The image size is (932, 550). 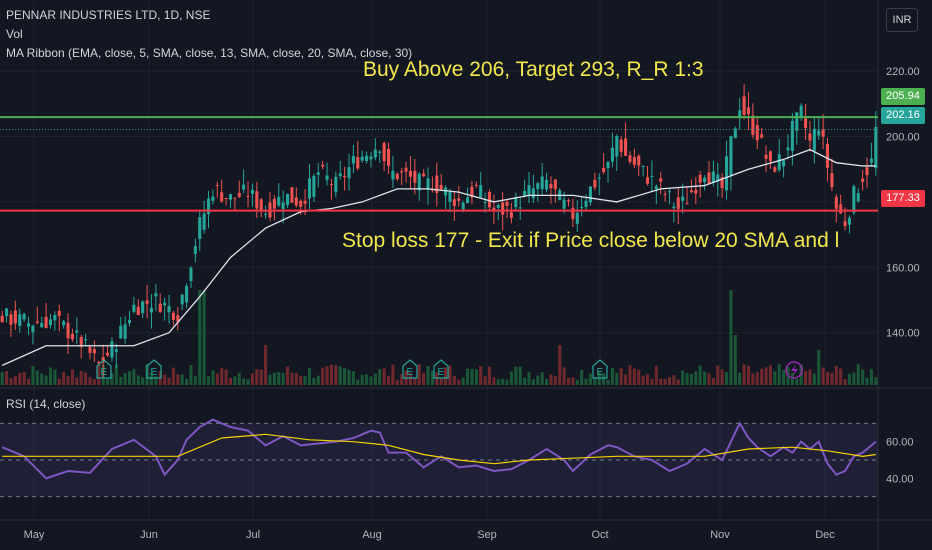 I want to click on rsi-line, so click(x=439, y=449).